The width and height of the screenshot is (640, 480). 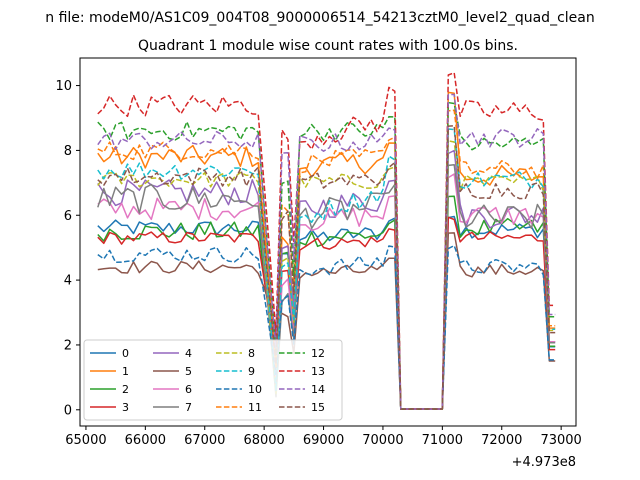 I want to click on legend-label-1: 1, so click(x=125, y=371).